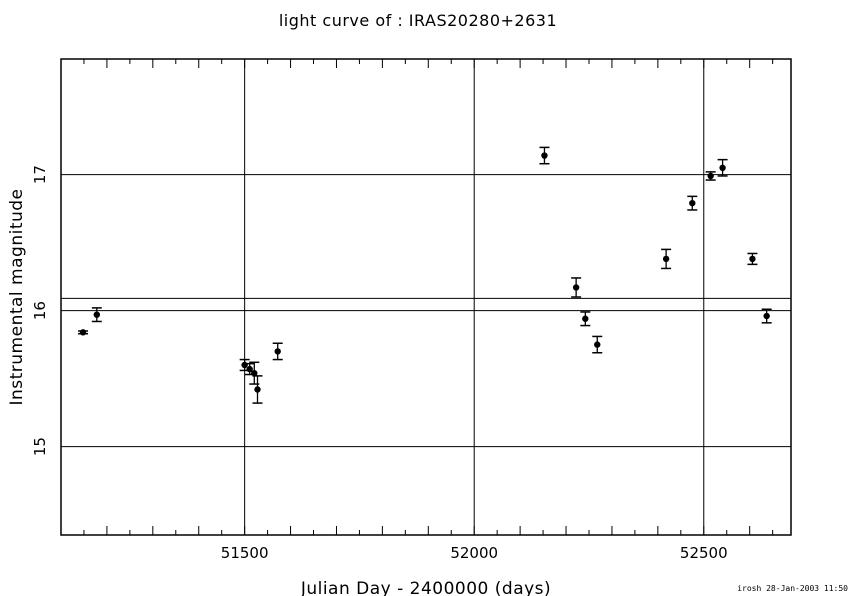  I want to click on x-tick-label: 52000, so click(474, 553).